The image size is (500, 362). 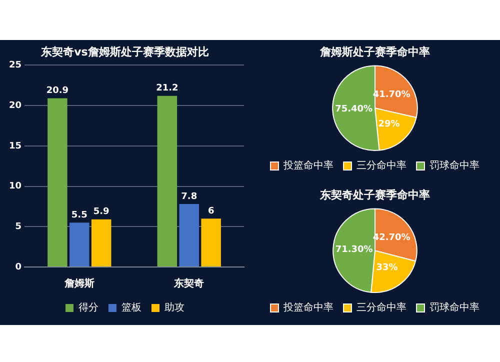 What do you see at coordinates (354, 249) in the screenshot?
I see `data-label: 71.30%` at bounding box center [354, 249].